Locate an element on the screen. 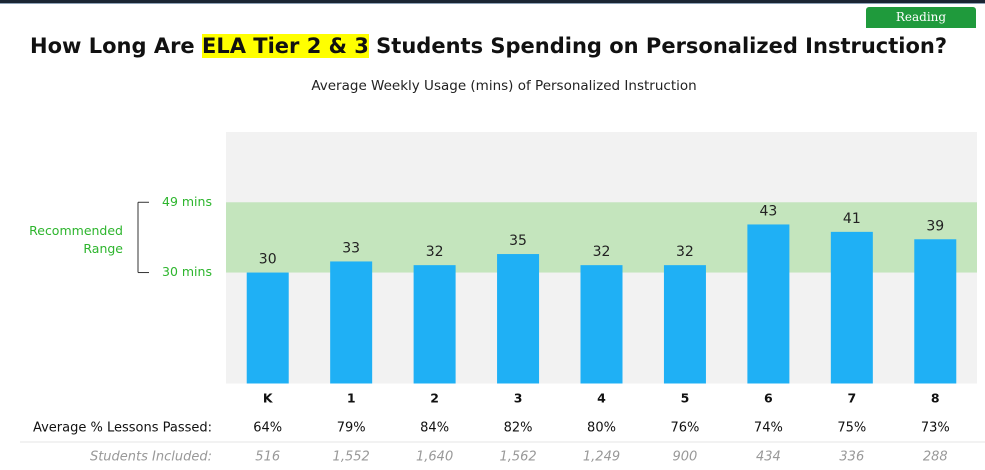 The image size is (985, 470). x-tick-label: 7 is located at coordinates (851, 398).